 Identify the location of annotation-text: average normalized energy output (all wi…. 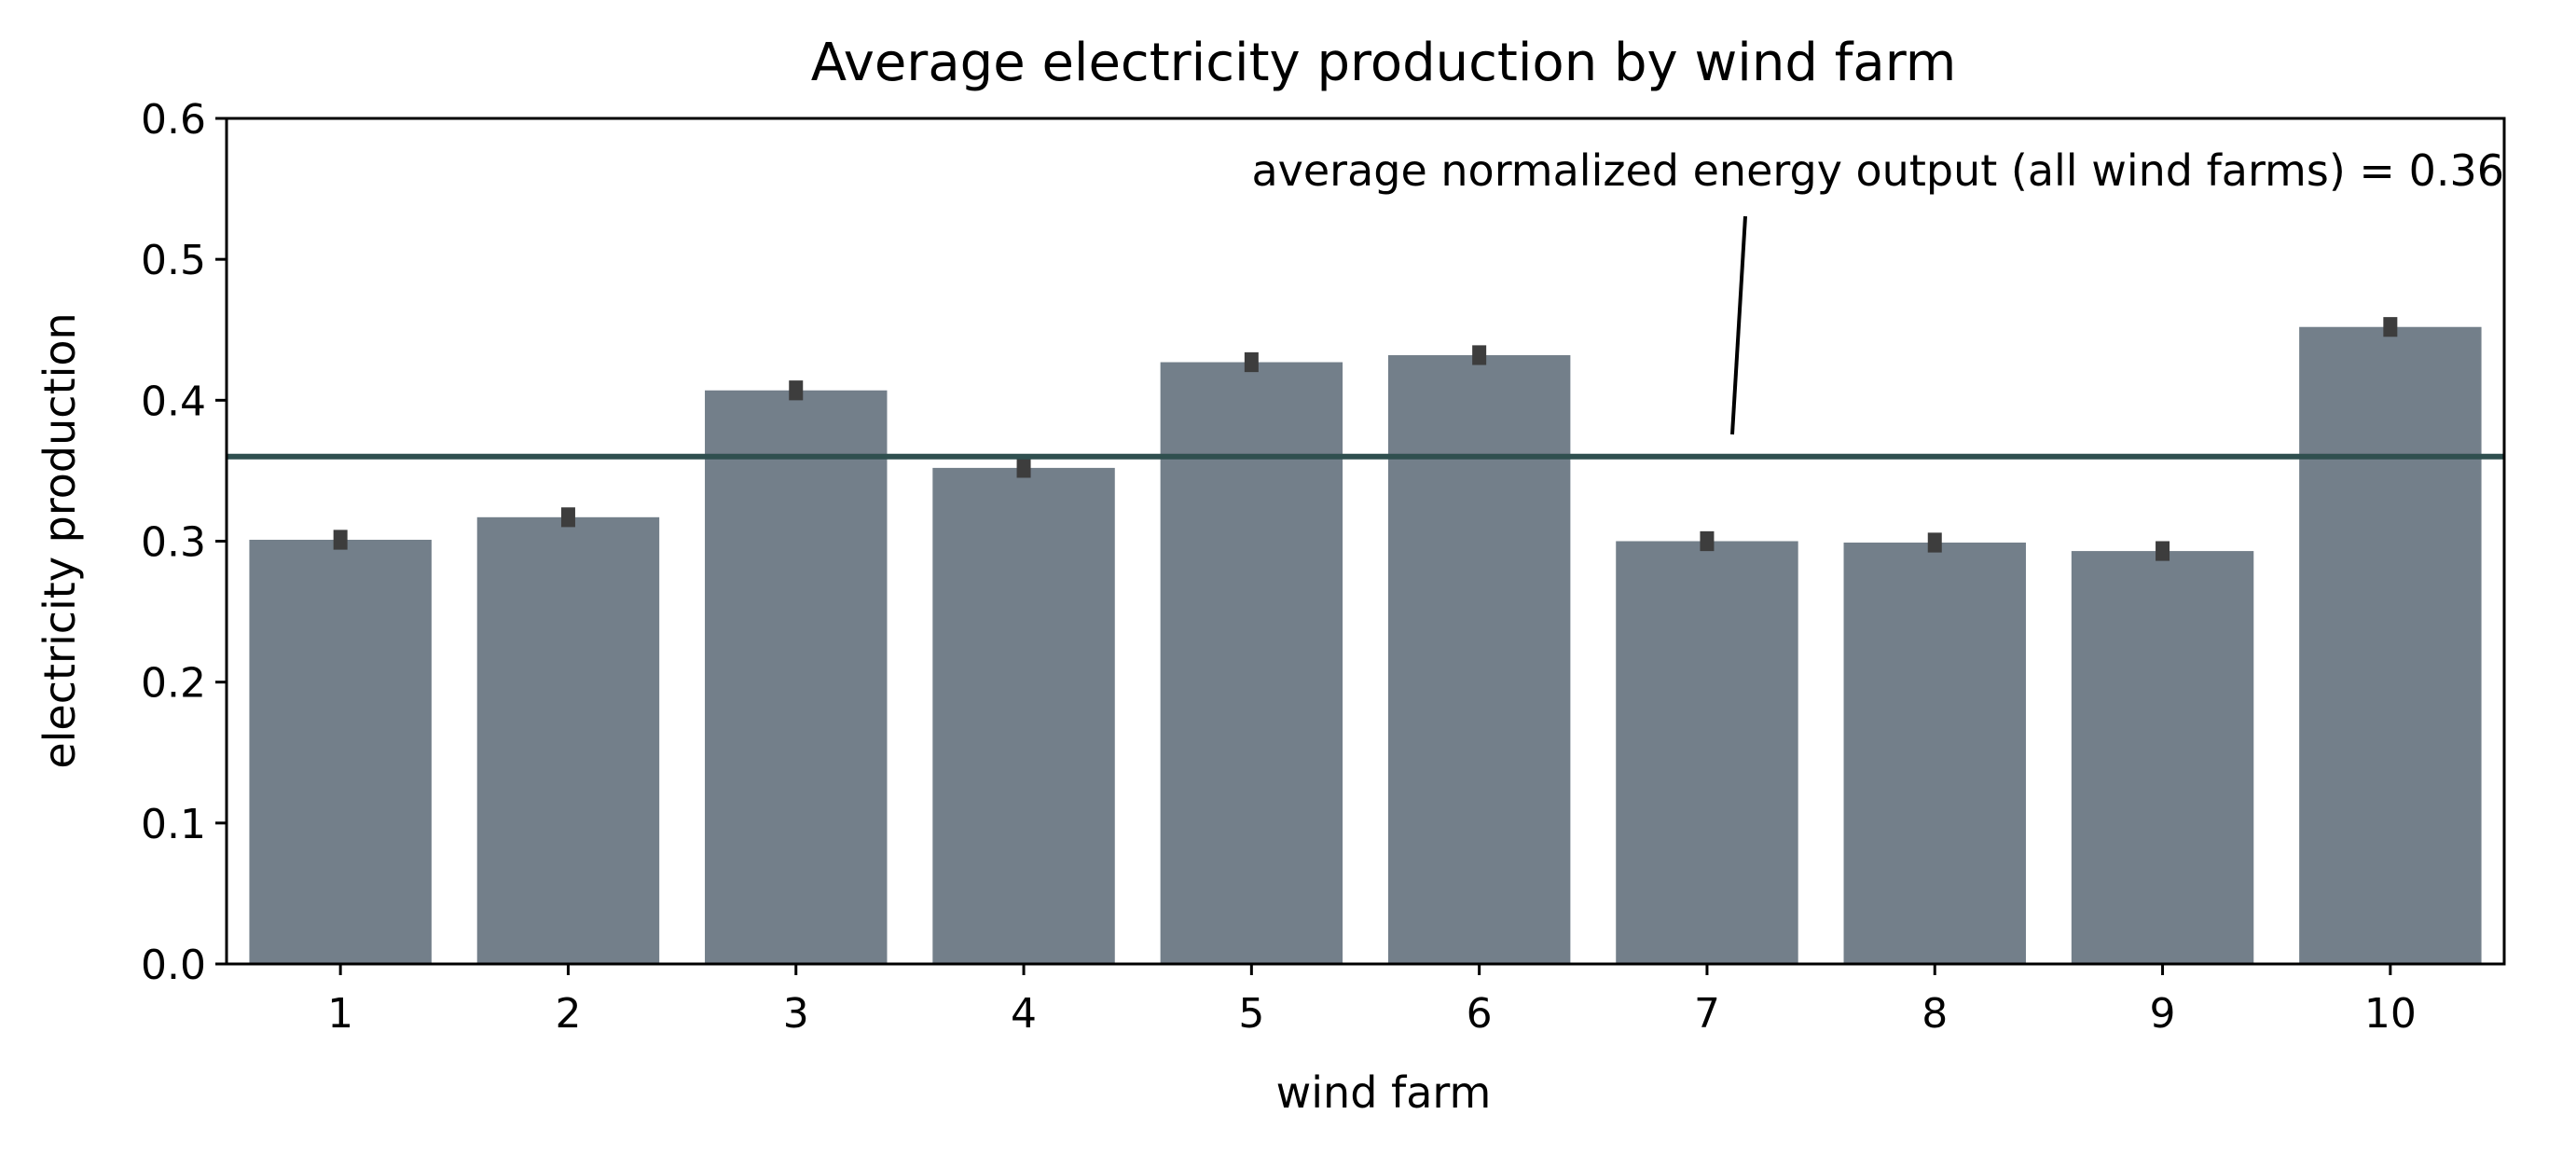
(1877, 170).